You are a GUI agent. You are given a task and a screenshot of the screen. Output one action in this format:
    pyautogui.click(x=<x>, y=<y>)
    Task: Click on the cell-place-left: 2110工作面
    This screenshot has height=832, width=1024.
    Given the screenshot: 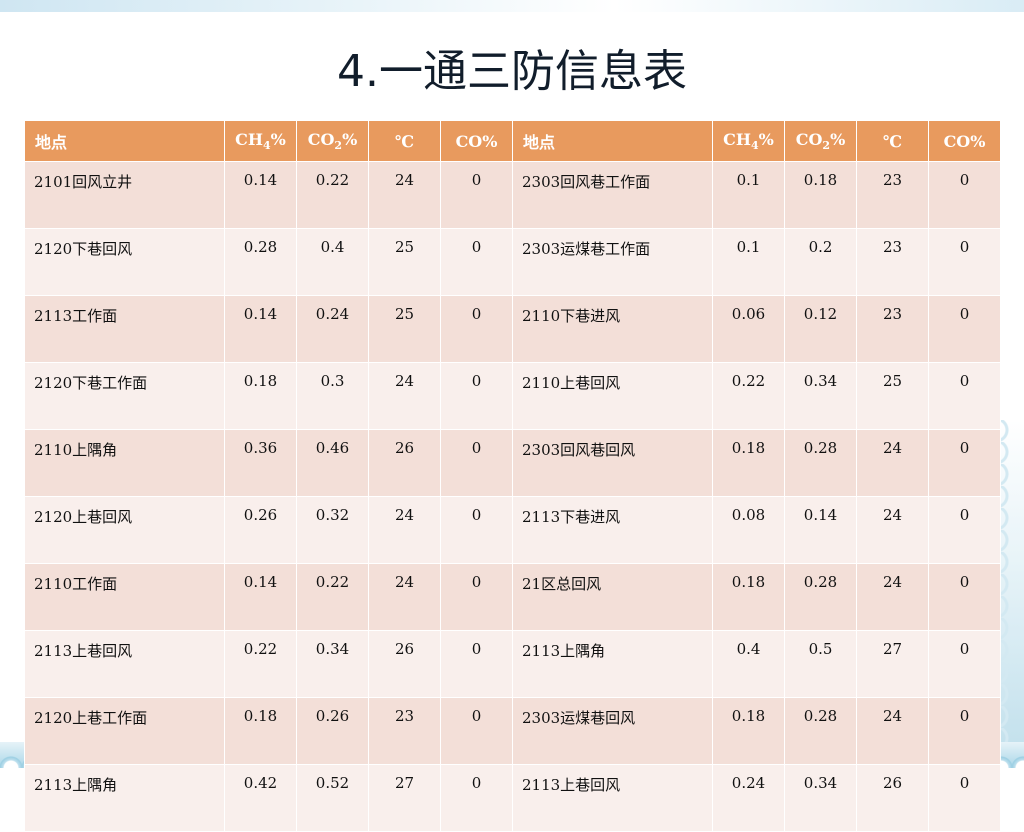 What is the action you would take?
    pyautogui.click(x=124, y=597)
    